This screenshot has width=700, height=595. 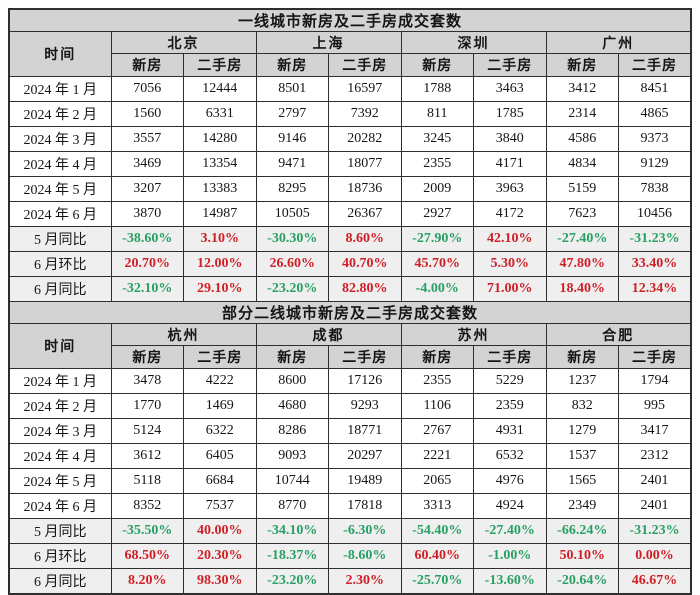 What do you see at coordinates (582, 431) in the screenshot?
I see `data-cell: 1279` at bounding box center [582, 431].